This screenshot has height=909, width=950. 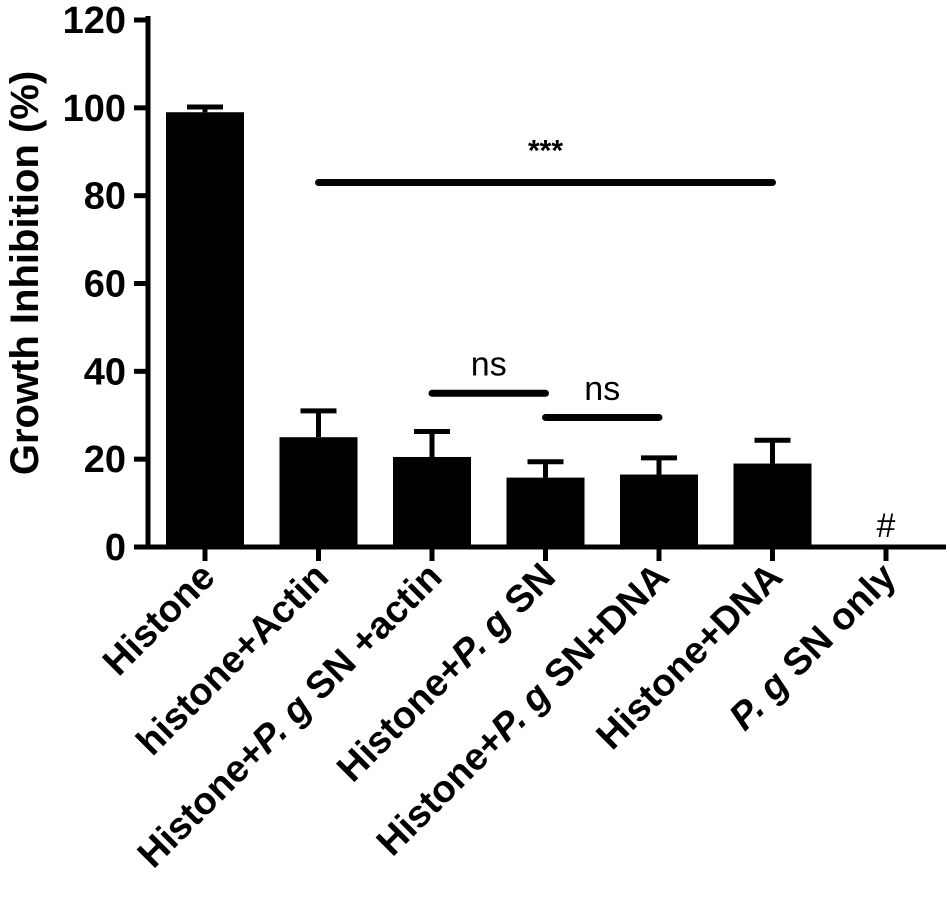 I want to click on y-tick-label-60: 60, so click(x=105, y=285).